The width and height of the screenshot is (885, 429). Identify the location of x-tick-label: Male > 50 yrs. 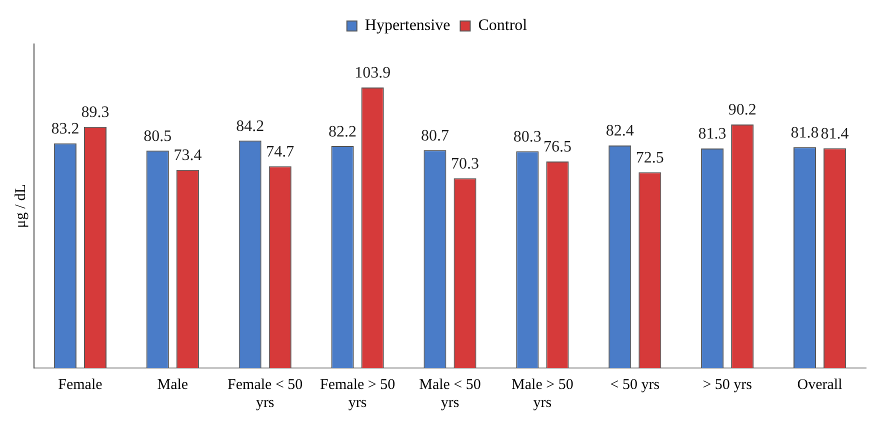
(543, 393).